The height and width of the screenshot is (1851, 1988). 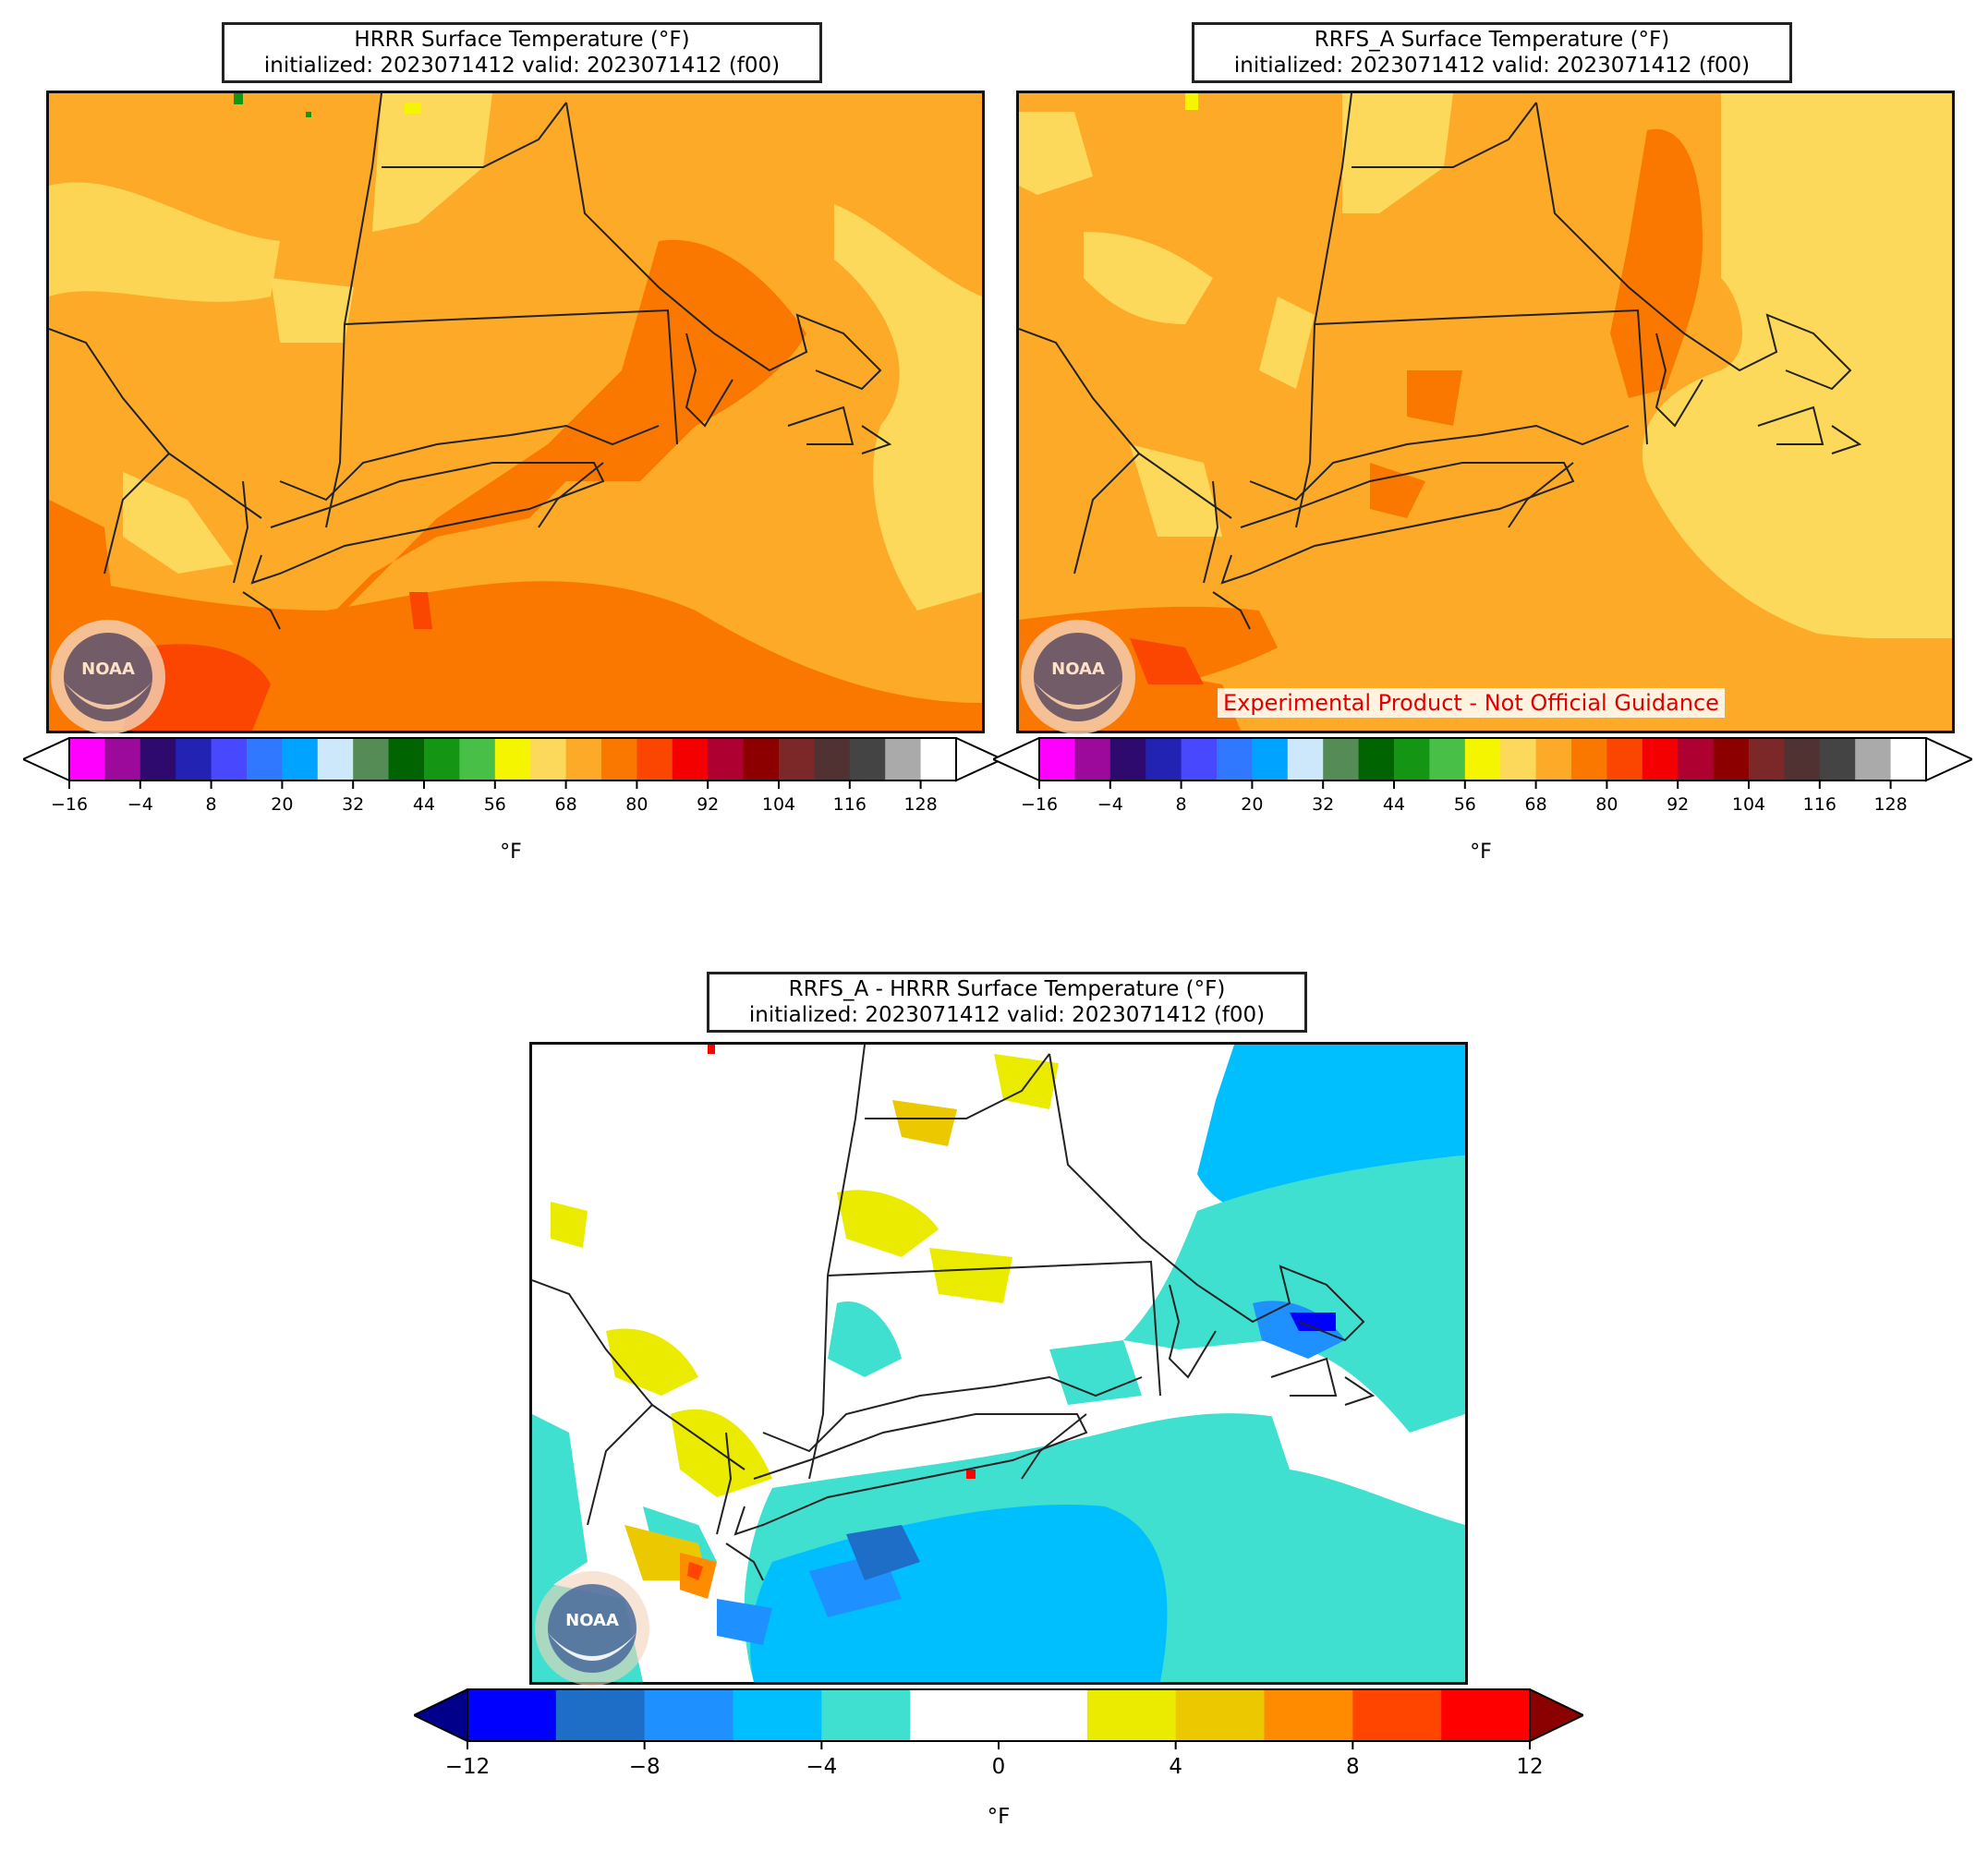 What do you see at coordinates (708, 804) in the screenshot?
I see `colorbar-tick-label: 92` at bounding box center [708, 804].